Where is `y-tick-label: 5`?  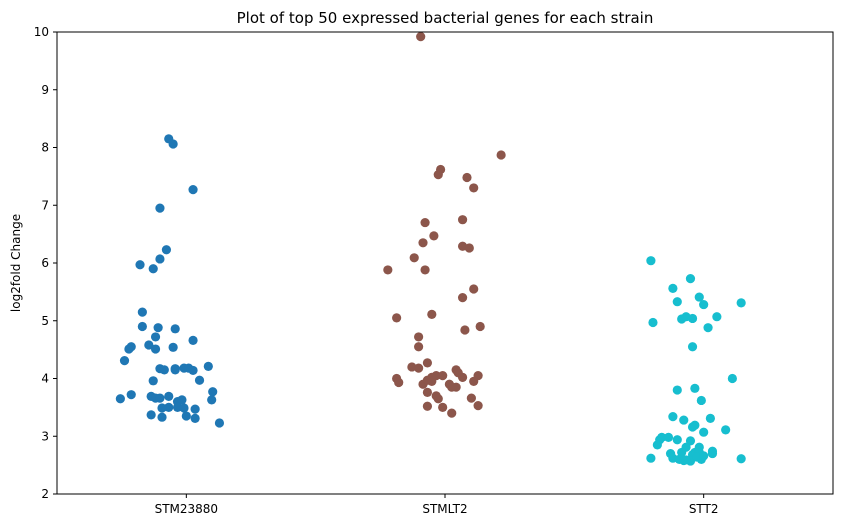
y-tick-label: 5 is located at coordinates (45, 321).